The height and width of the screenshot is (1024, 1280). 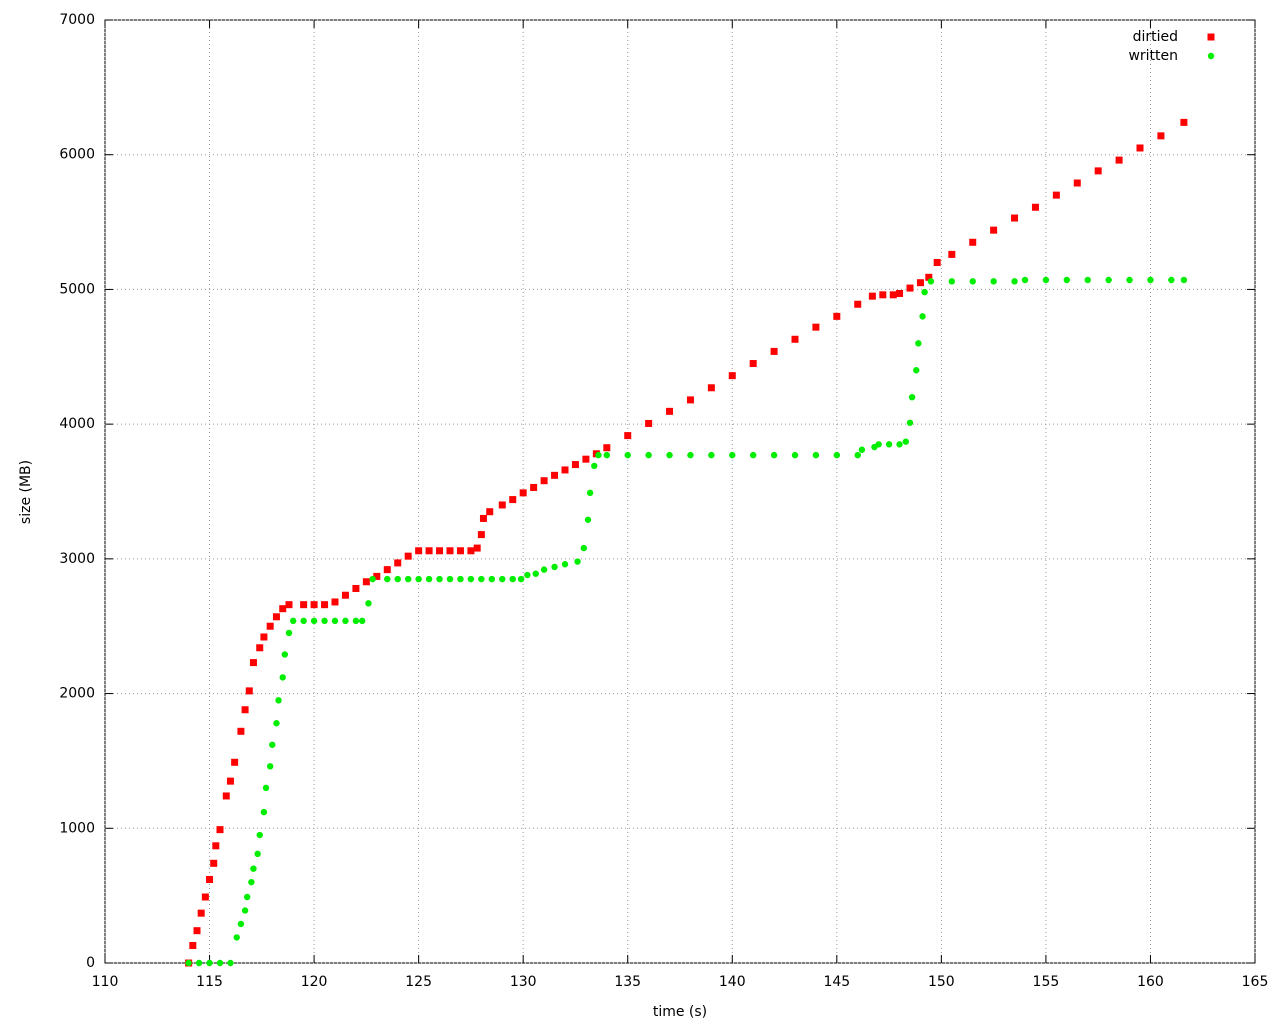 I want to click on legend-label: dirtied, so click(x=1155, y=37).